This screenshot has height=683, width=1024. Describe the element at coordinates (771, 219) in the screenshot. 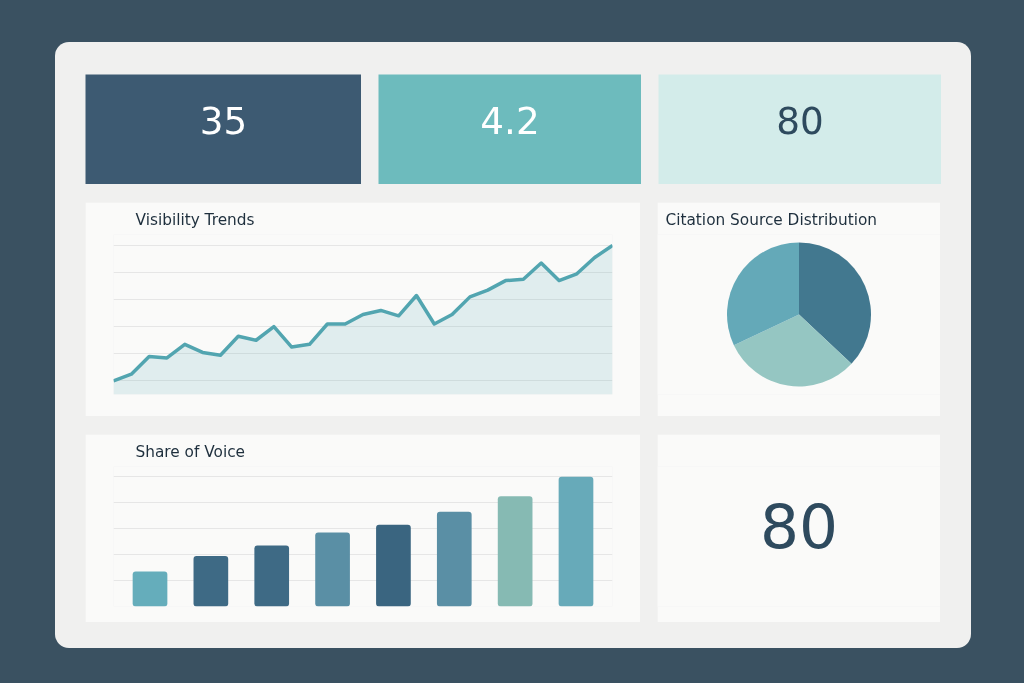

I see `chart-title: Citation Source Distribution` at that location.